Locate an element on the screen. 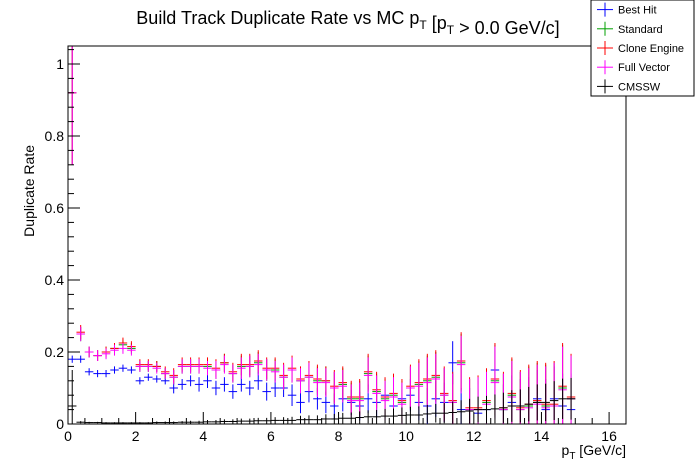 The image size is (696, 472). x-tick-label: 12 is located at coordinates (474, 436).